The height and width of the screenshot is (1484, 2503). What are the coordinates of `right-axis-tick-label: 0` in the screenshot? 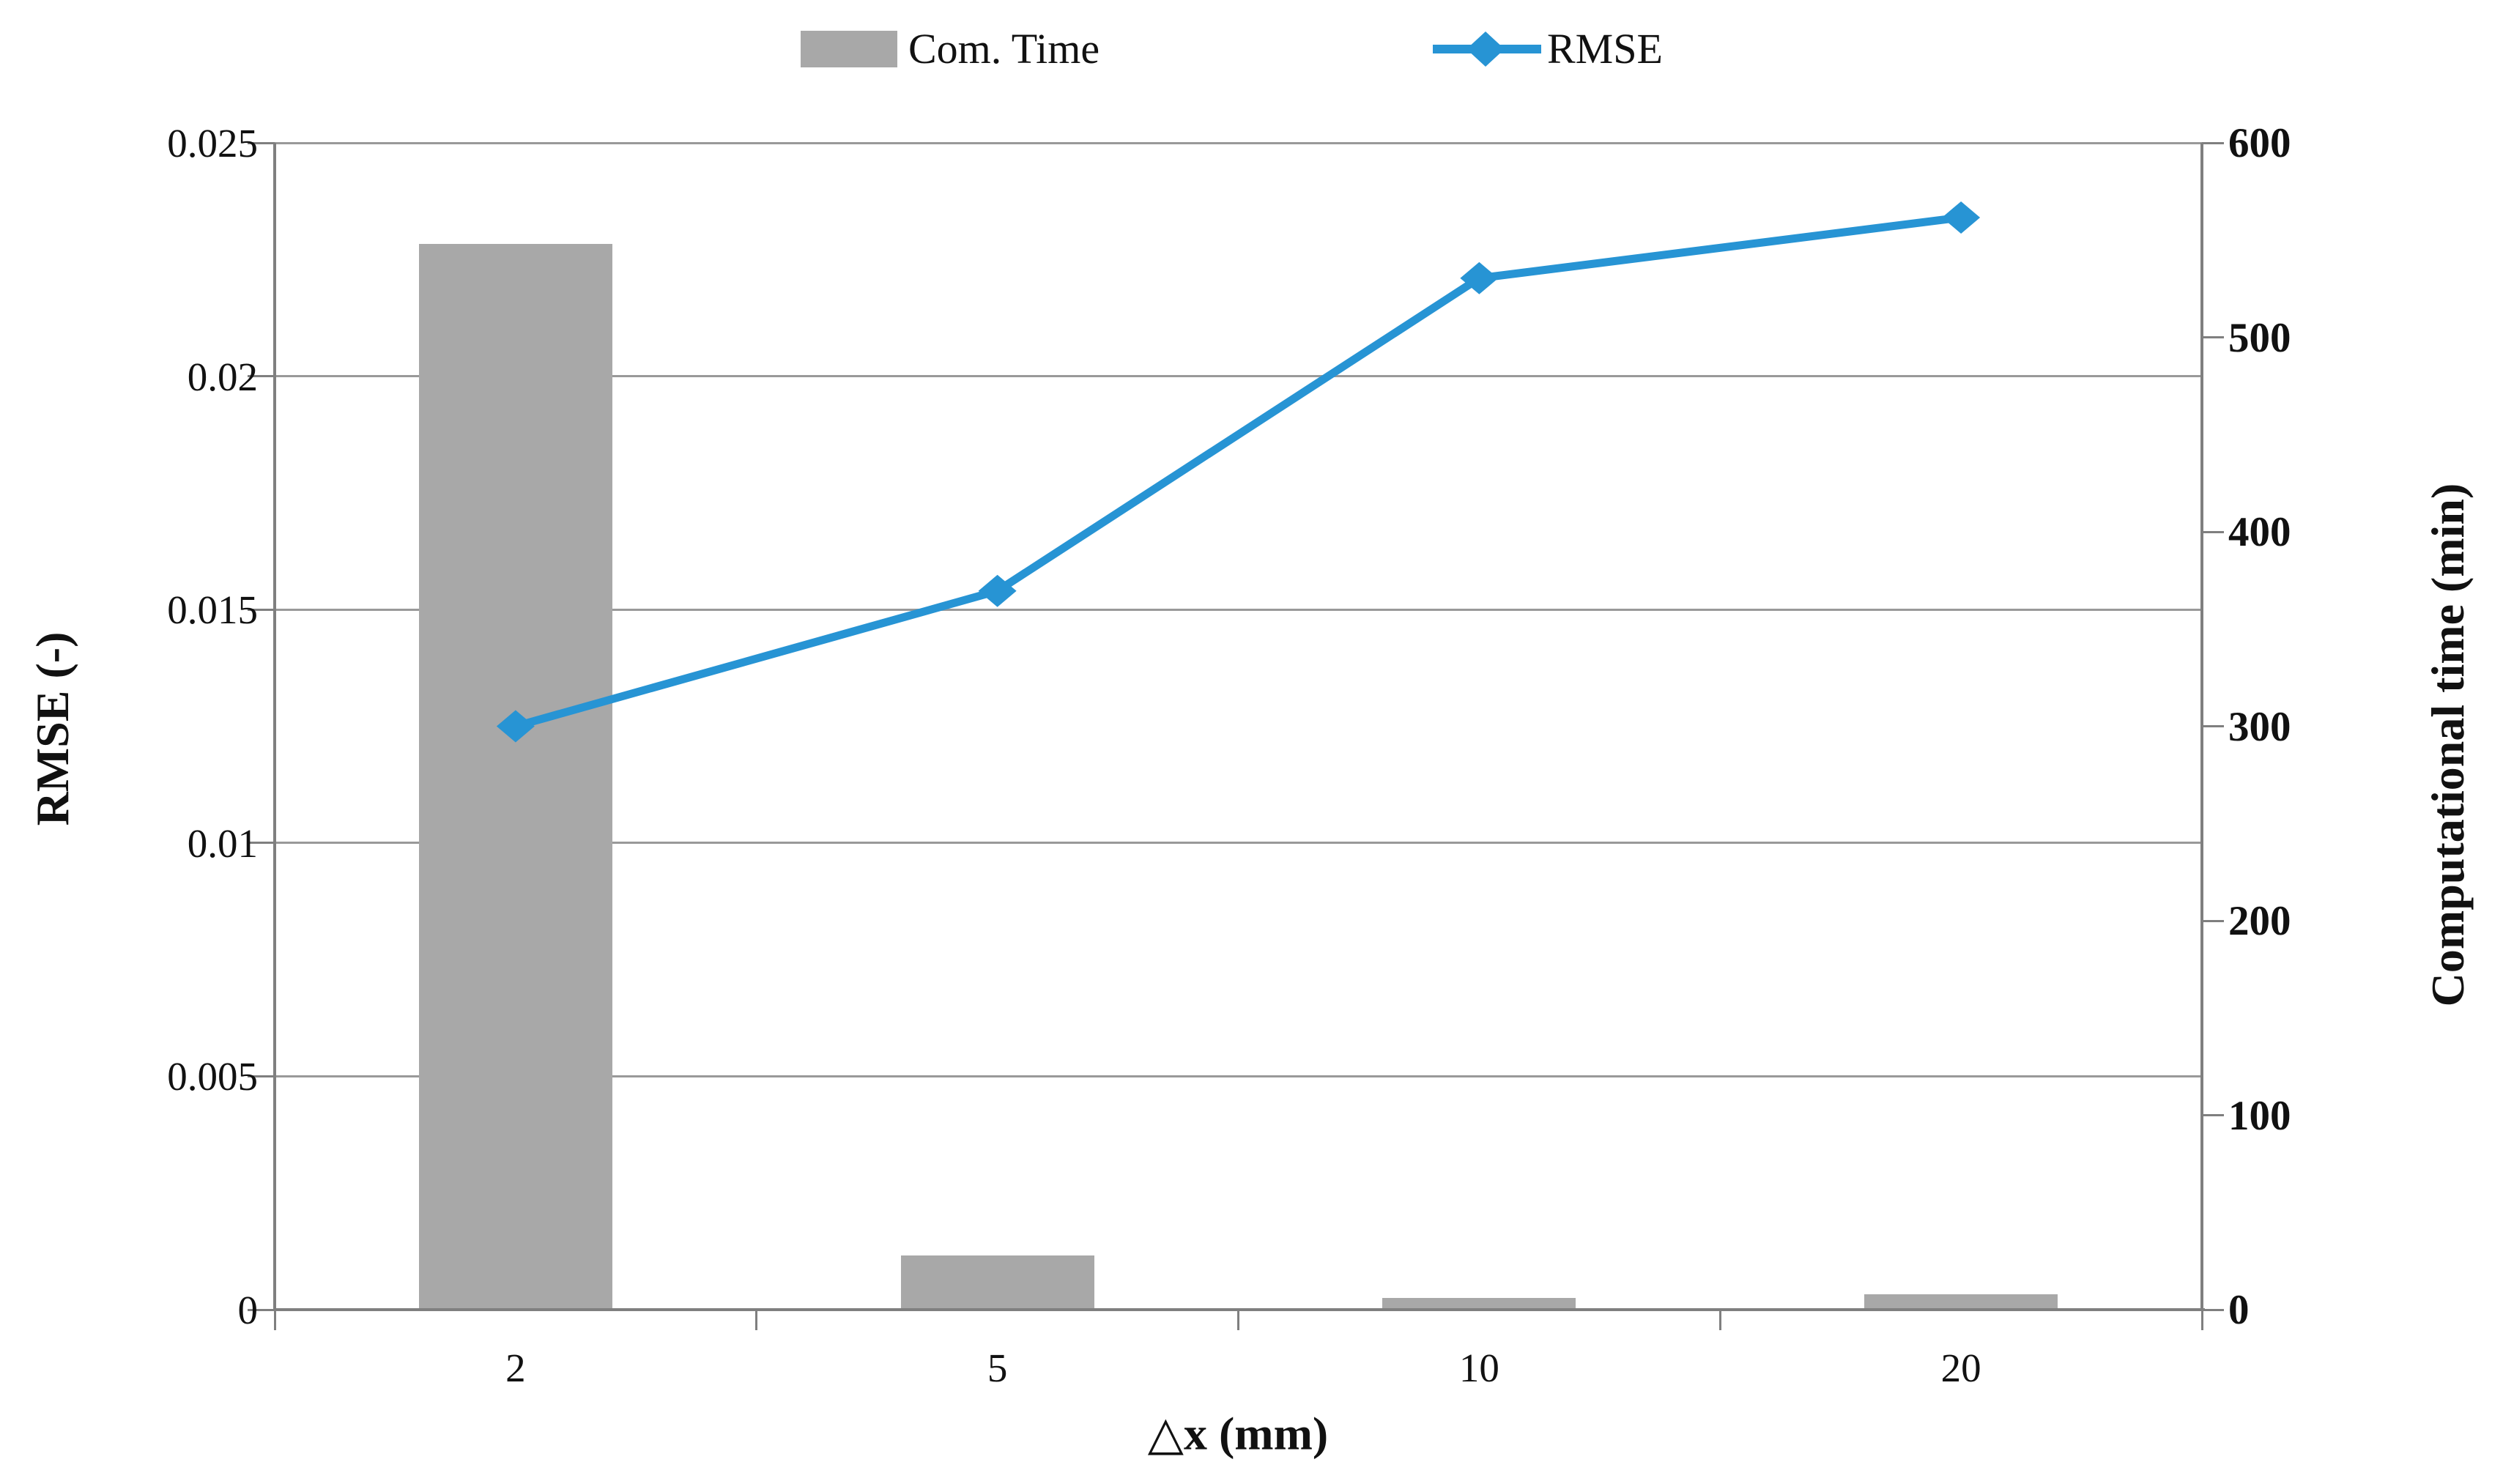 It's located at (2239, 1310).